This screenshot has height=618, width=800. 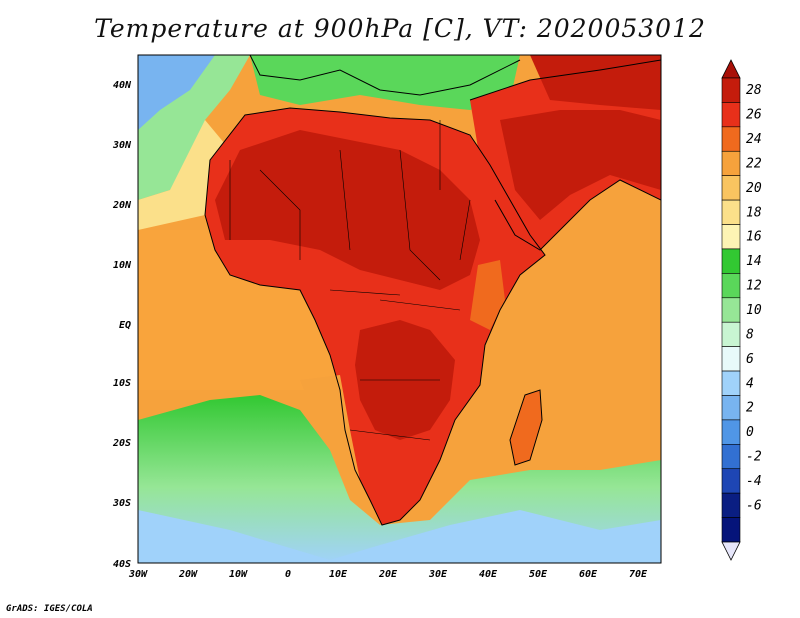 I want to click on lat-tick-label: 40S, so click(x=122, y=564).